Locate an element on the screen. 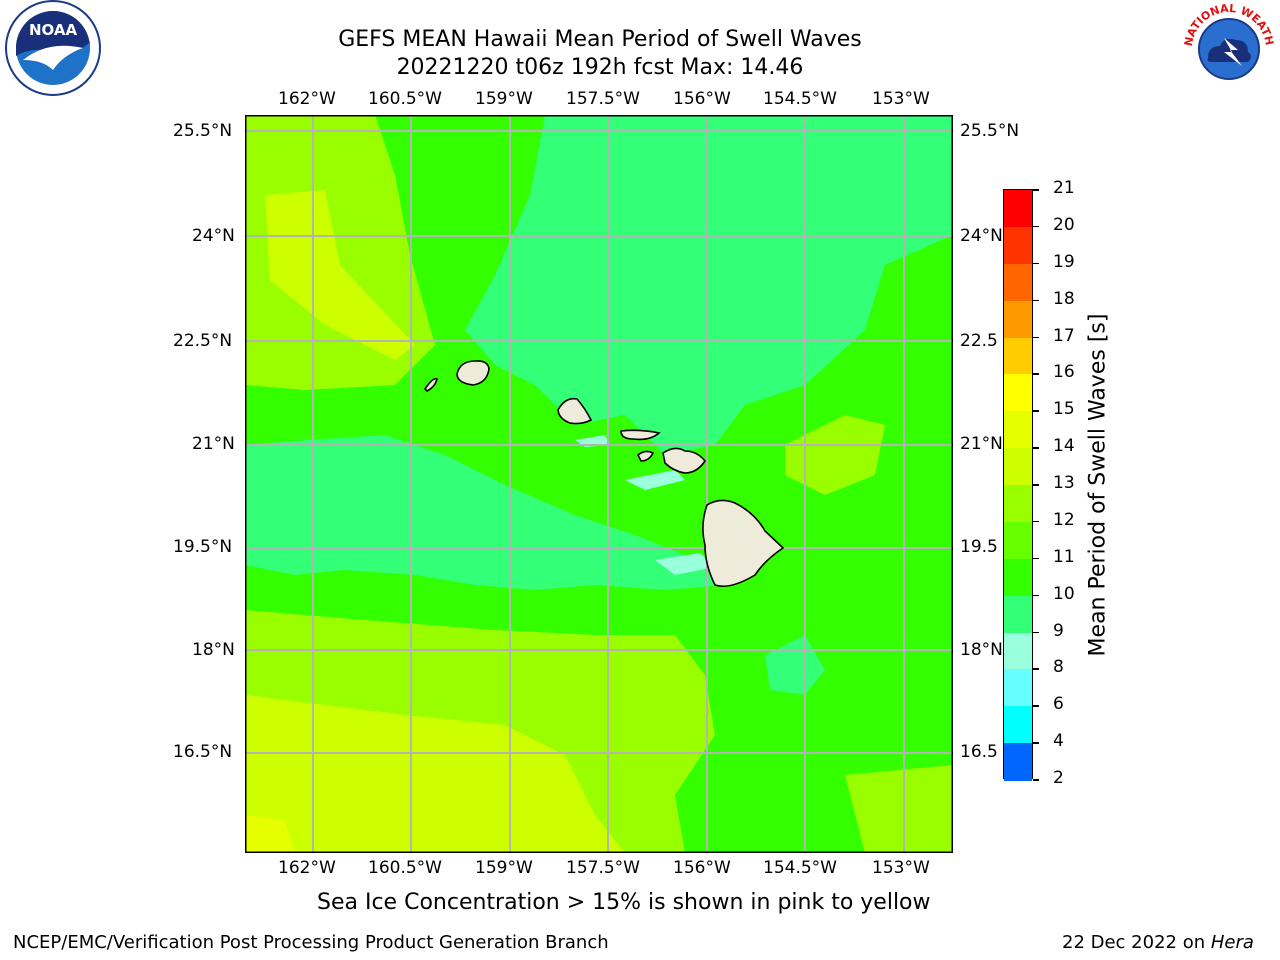 The height and width of the screenshot is (960, 1280). colorbar-tick-label: 18 is located at coordinates (1064, 298).